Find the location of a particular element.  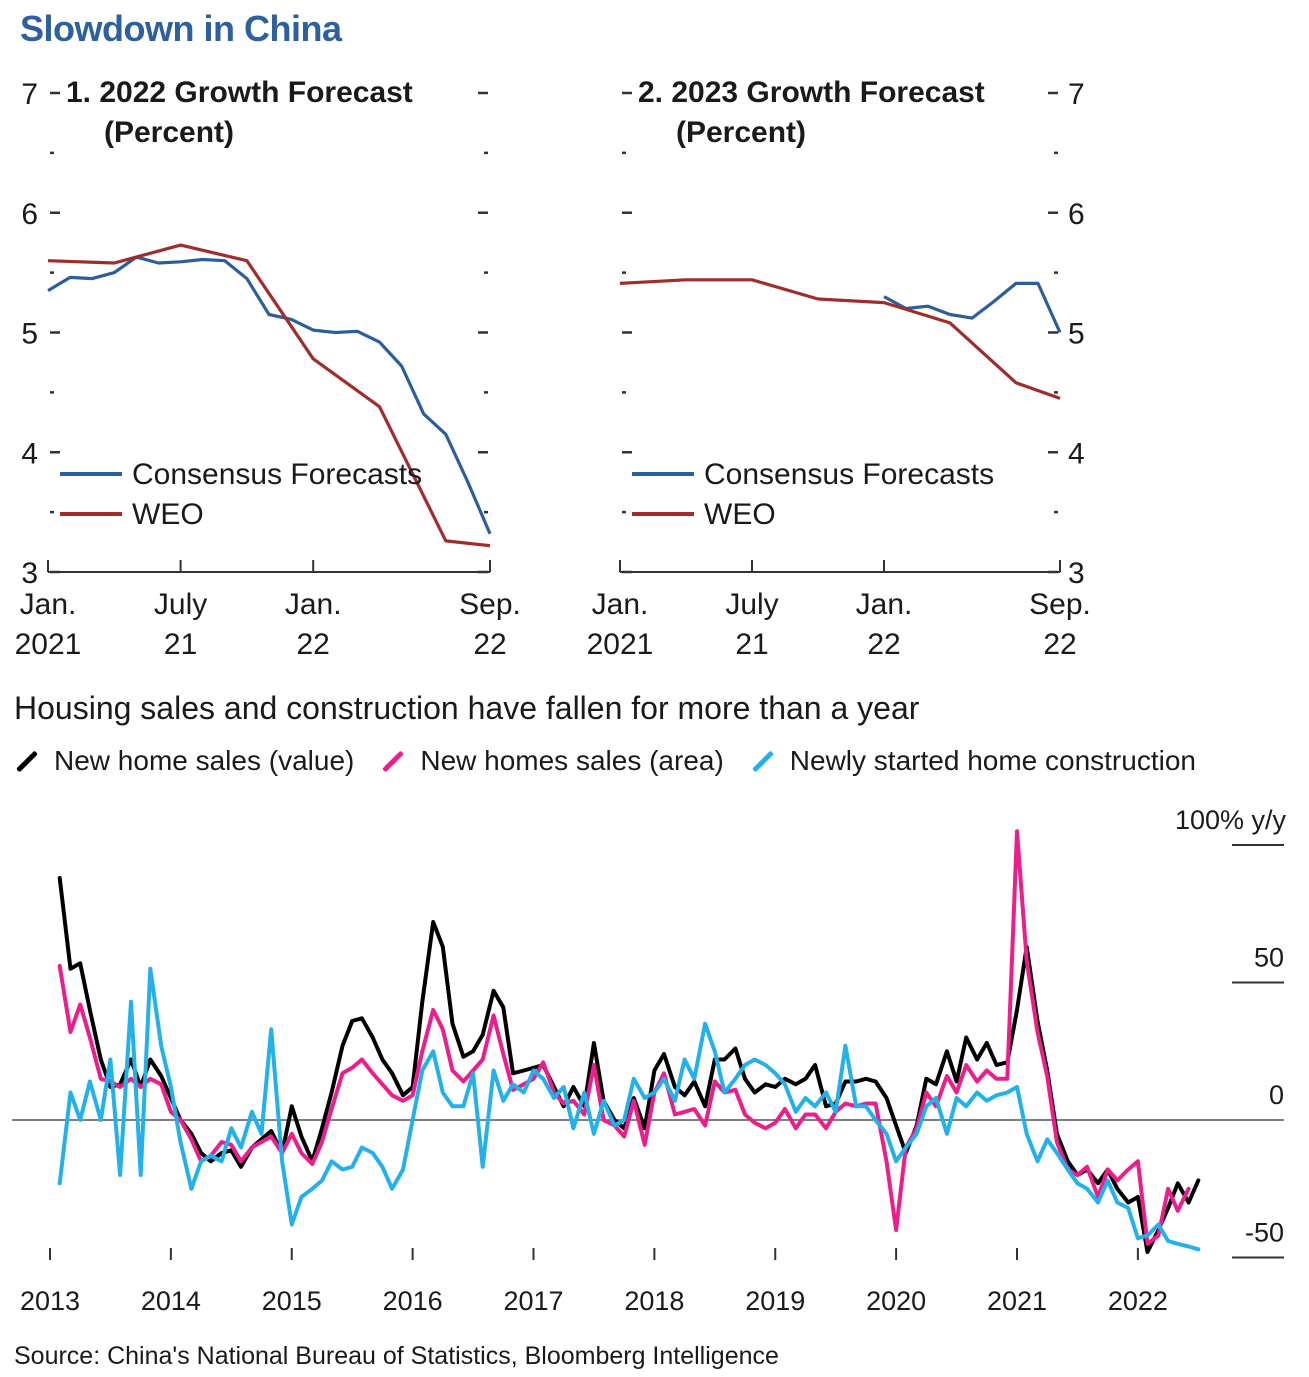

legend-label-construction: Newly started home construction is located at coordinates (992, 760).